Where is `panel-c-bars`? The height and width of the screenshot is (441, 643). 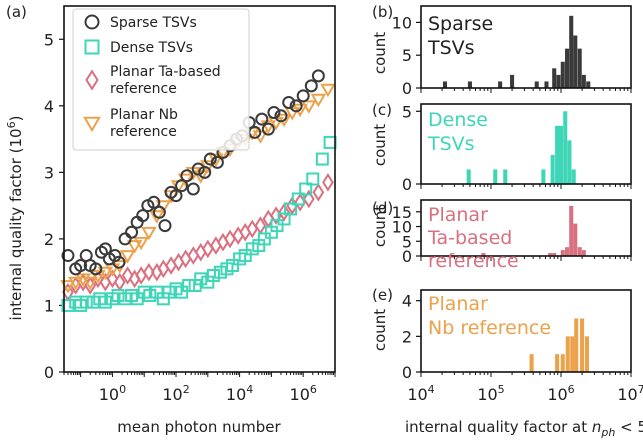
panel-c-bars is located at coordinates (521, 147).